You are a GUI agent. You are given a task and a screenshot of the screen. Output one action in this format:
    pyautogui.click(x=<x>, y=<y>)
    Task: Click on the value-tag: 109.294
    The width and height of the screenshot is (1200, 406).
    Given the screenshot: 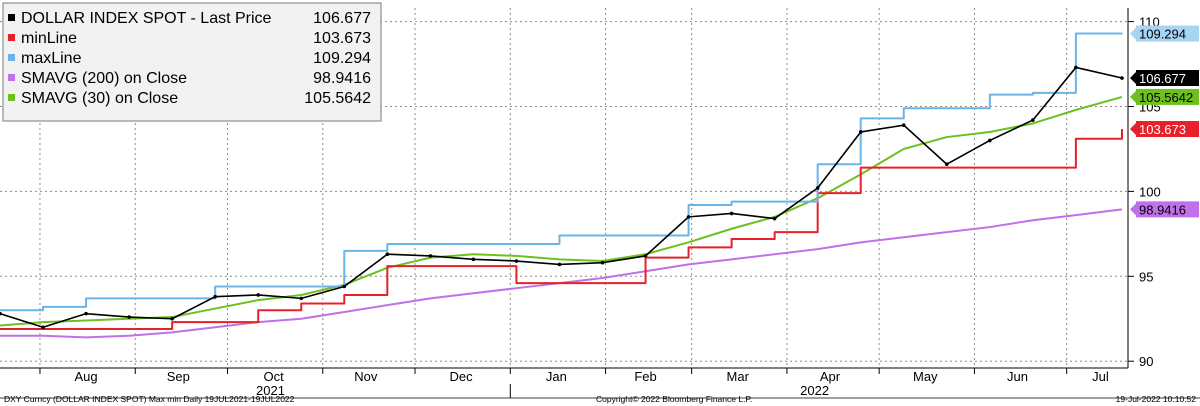 What is the action you would take?
    pyautogui.click(x=1164, y=33)
    